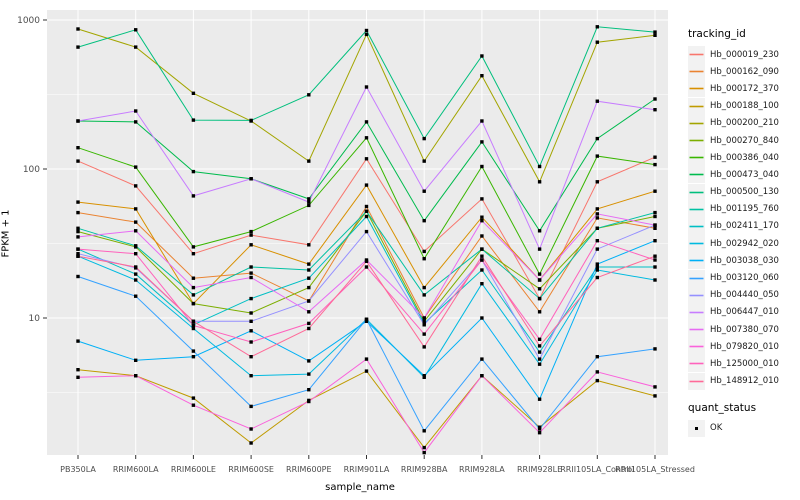  Describe the element at coordinates (743, 261) in the screenshot. I see `legend-item: Hb_003038_030` at that location.